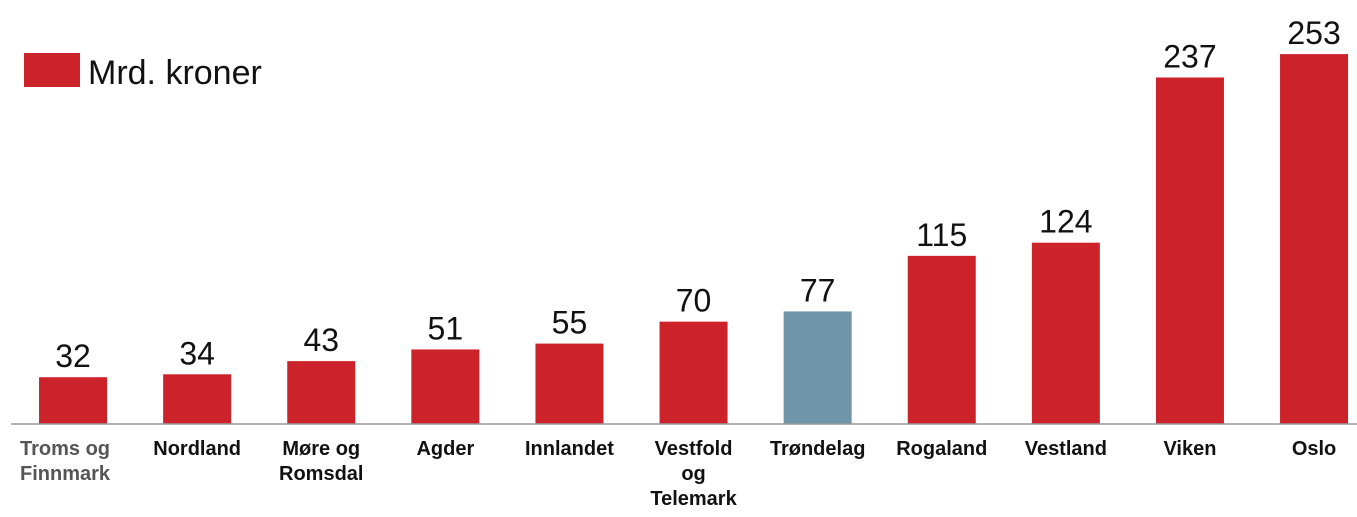 Image resolution: width=1357 pixels, height=517 pixels. What do you see at coordinates (197, 353) in the screenshot?
I see `value-label: 34` at bounding box center [197, 353].